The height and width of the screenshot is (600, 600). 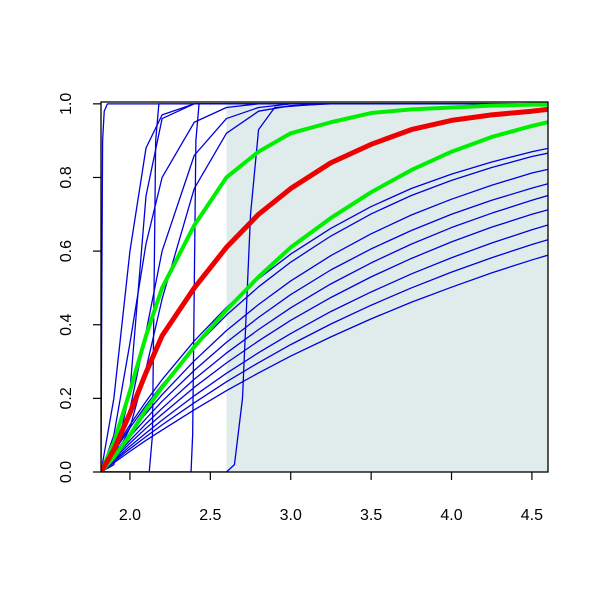 What do you see at coordinates (210, 515) in the screenshot?
I see `x-tick-label: 2.5` at bounding box center [210, 515].